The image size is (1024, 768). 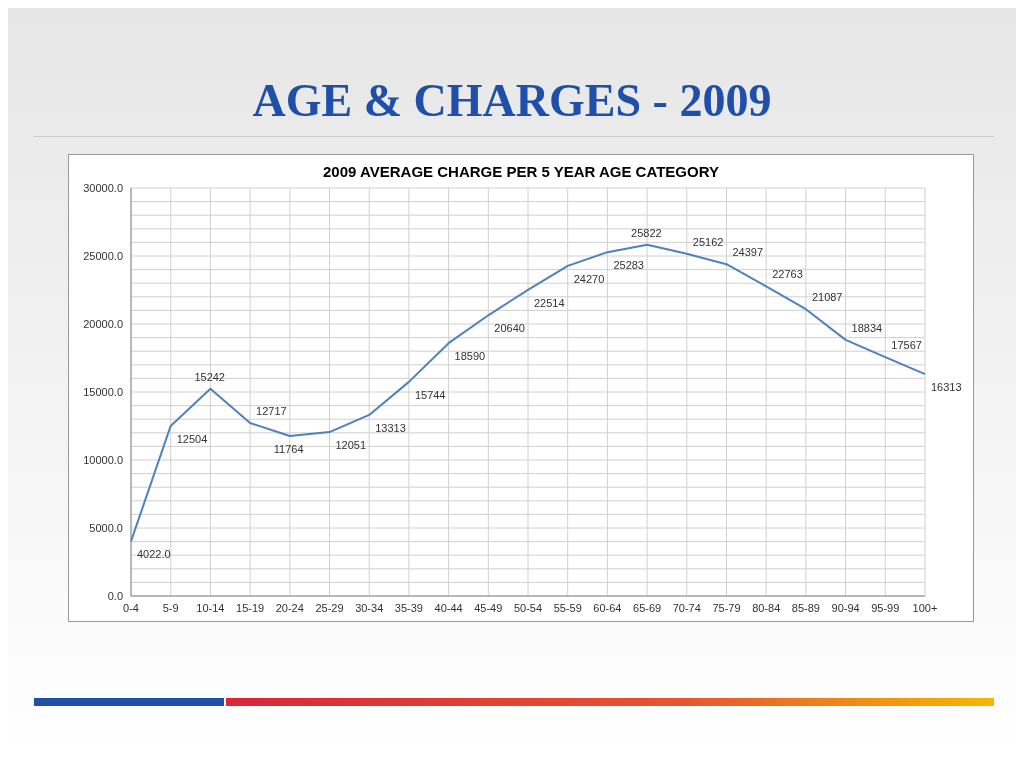 I want to click on data-label: 15744, so click(x=430, y=394).